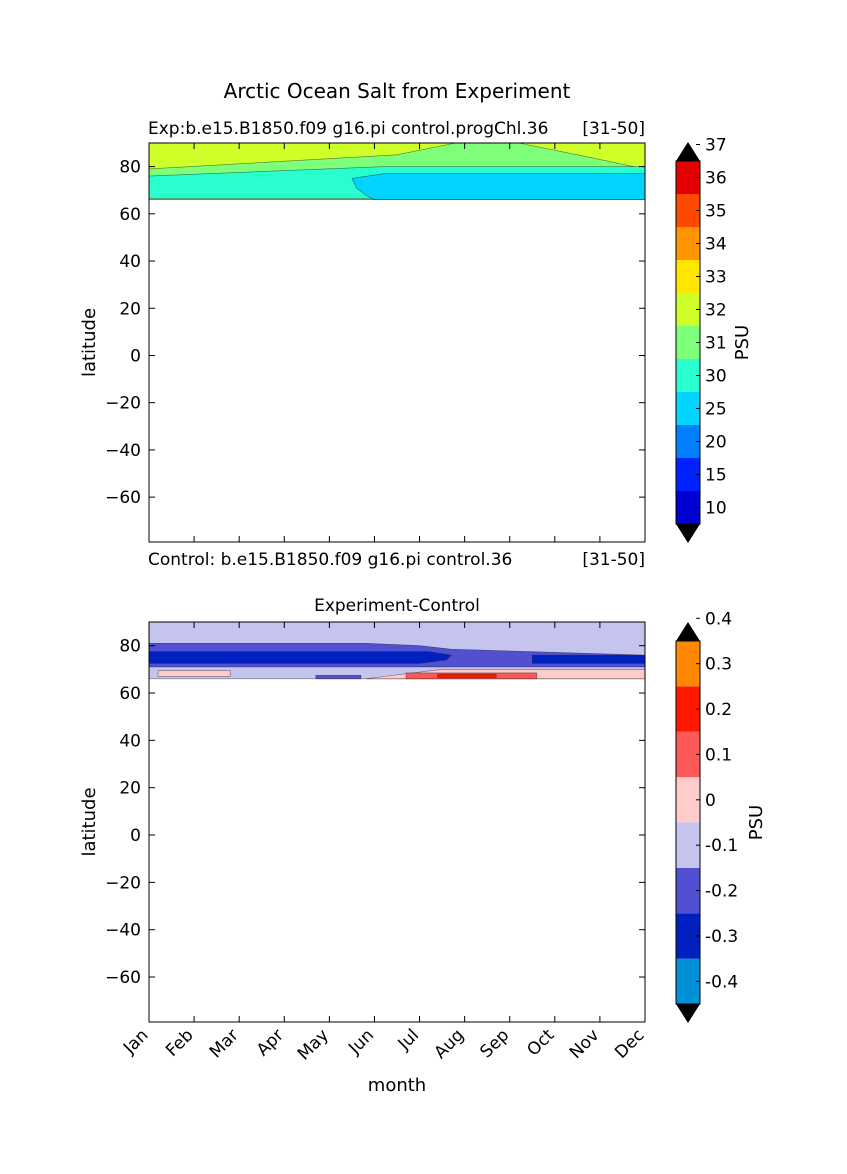  I want to click on difference-colorbar-tick-label: 0.2, so click(718, 710).